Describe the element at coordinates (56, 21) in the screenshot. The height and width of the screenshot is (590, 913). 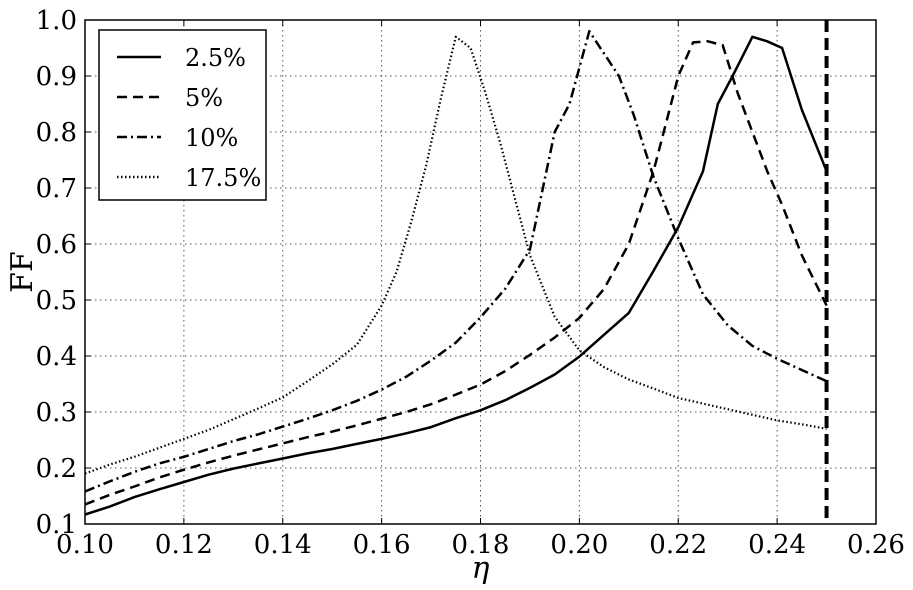
I see `y-tick-label: 1.0` at that location.